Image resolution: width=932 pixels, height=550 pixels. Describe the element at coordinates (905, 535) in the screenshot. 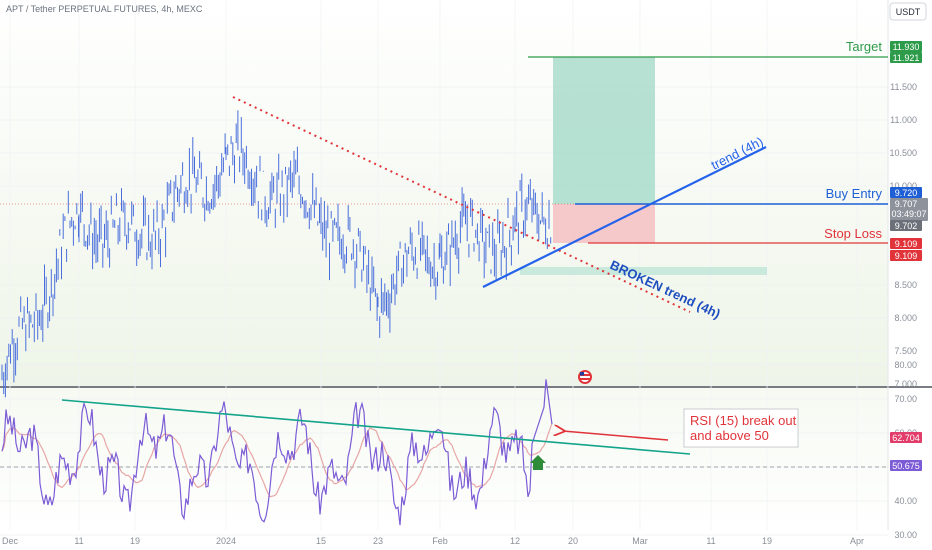

I see `rsi-tick-label: 30.00` at that location.